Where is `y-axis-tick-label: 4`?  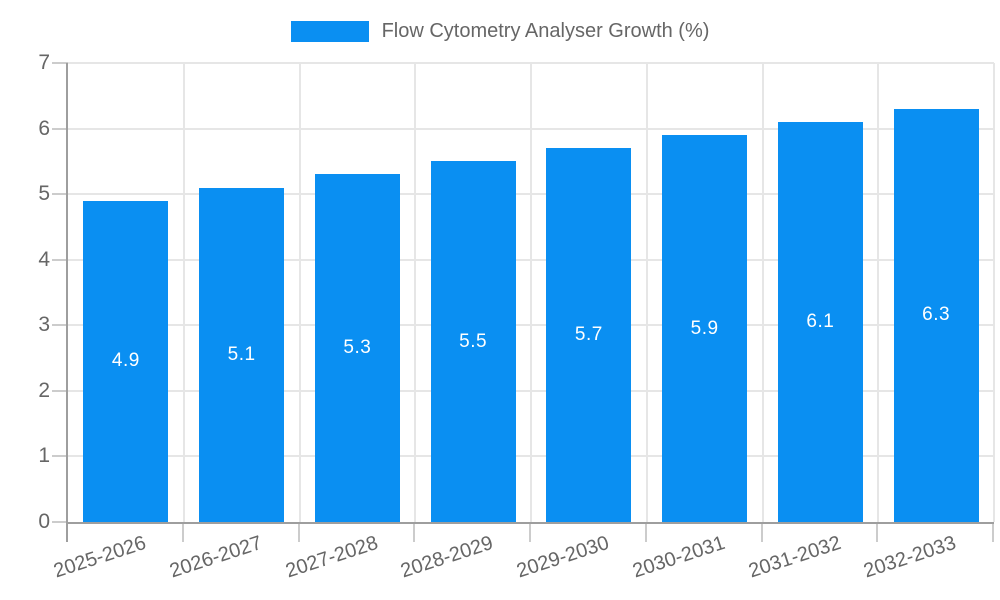 y-axis-tick-label: 4 is located at coordinates (44, 259).